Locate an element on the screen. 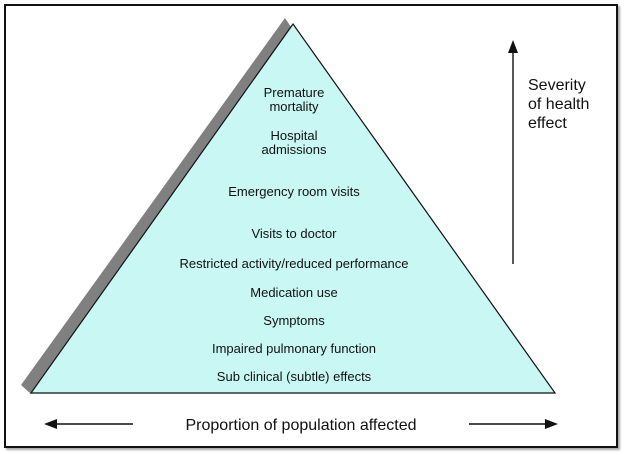 Image resolution: width=626 pixels, height=455 pixels. population-label: Proportion of population affected is located at coordinates (301, 425).